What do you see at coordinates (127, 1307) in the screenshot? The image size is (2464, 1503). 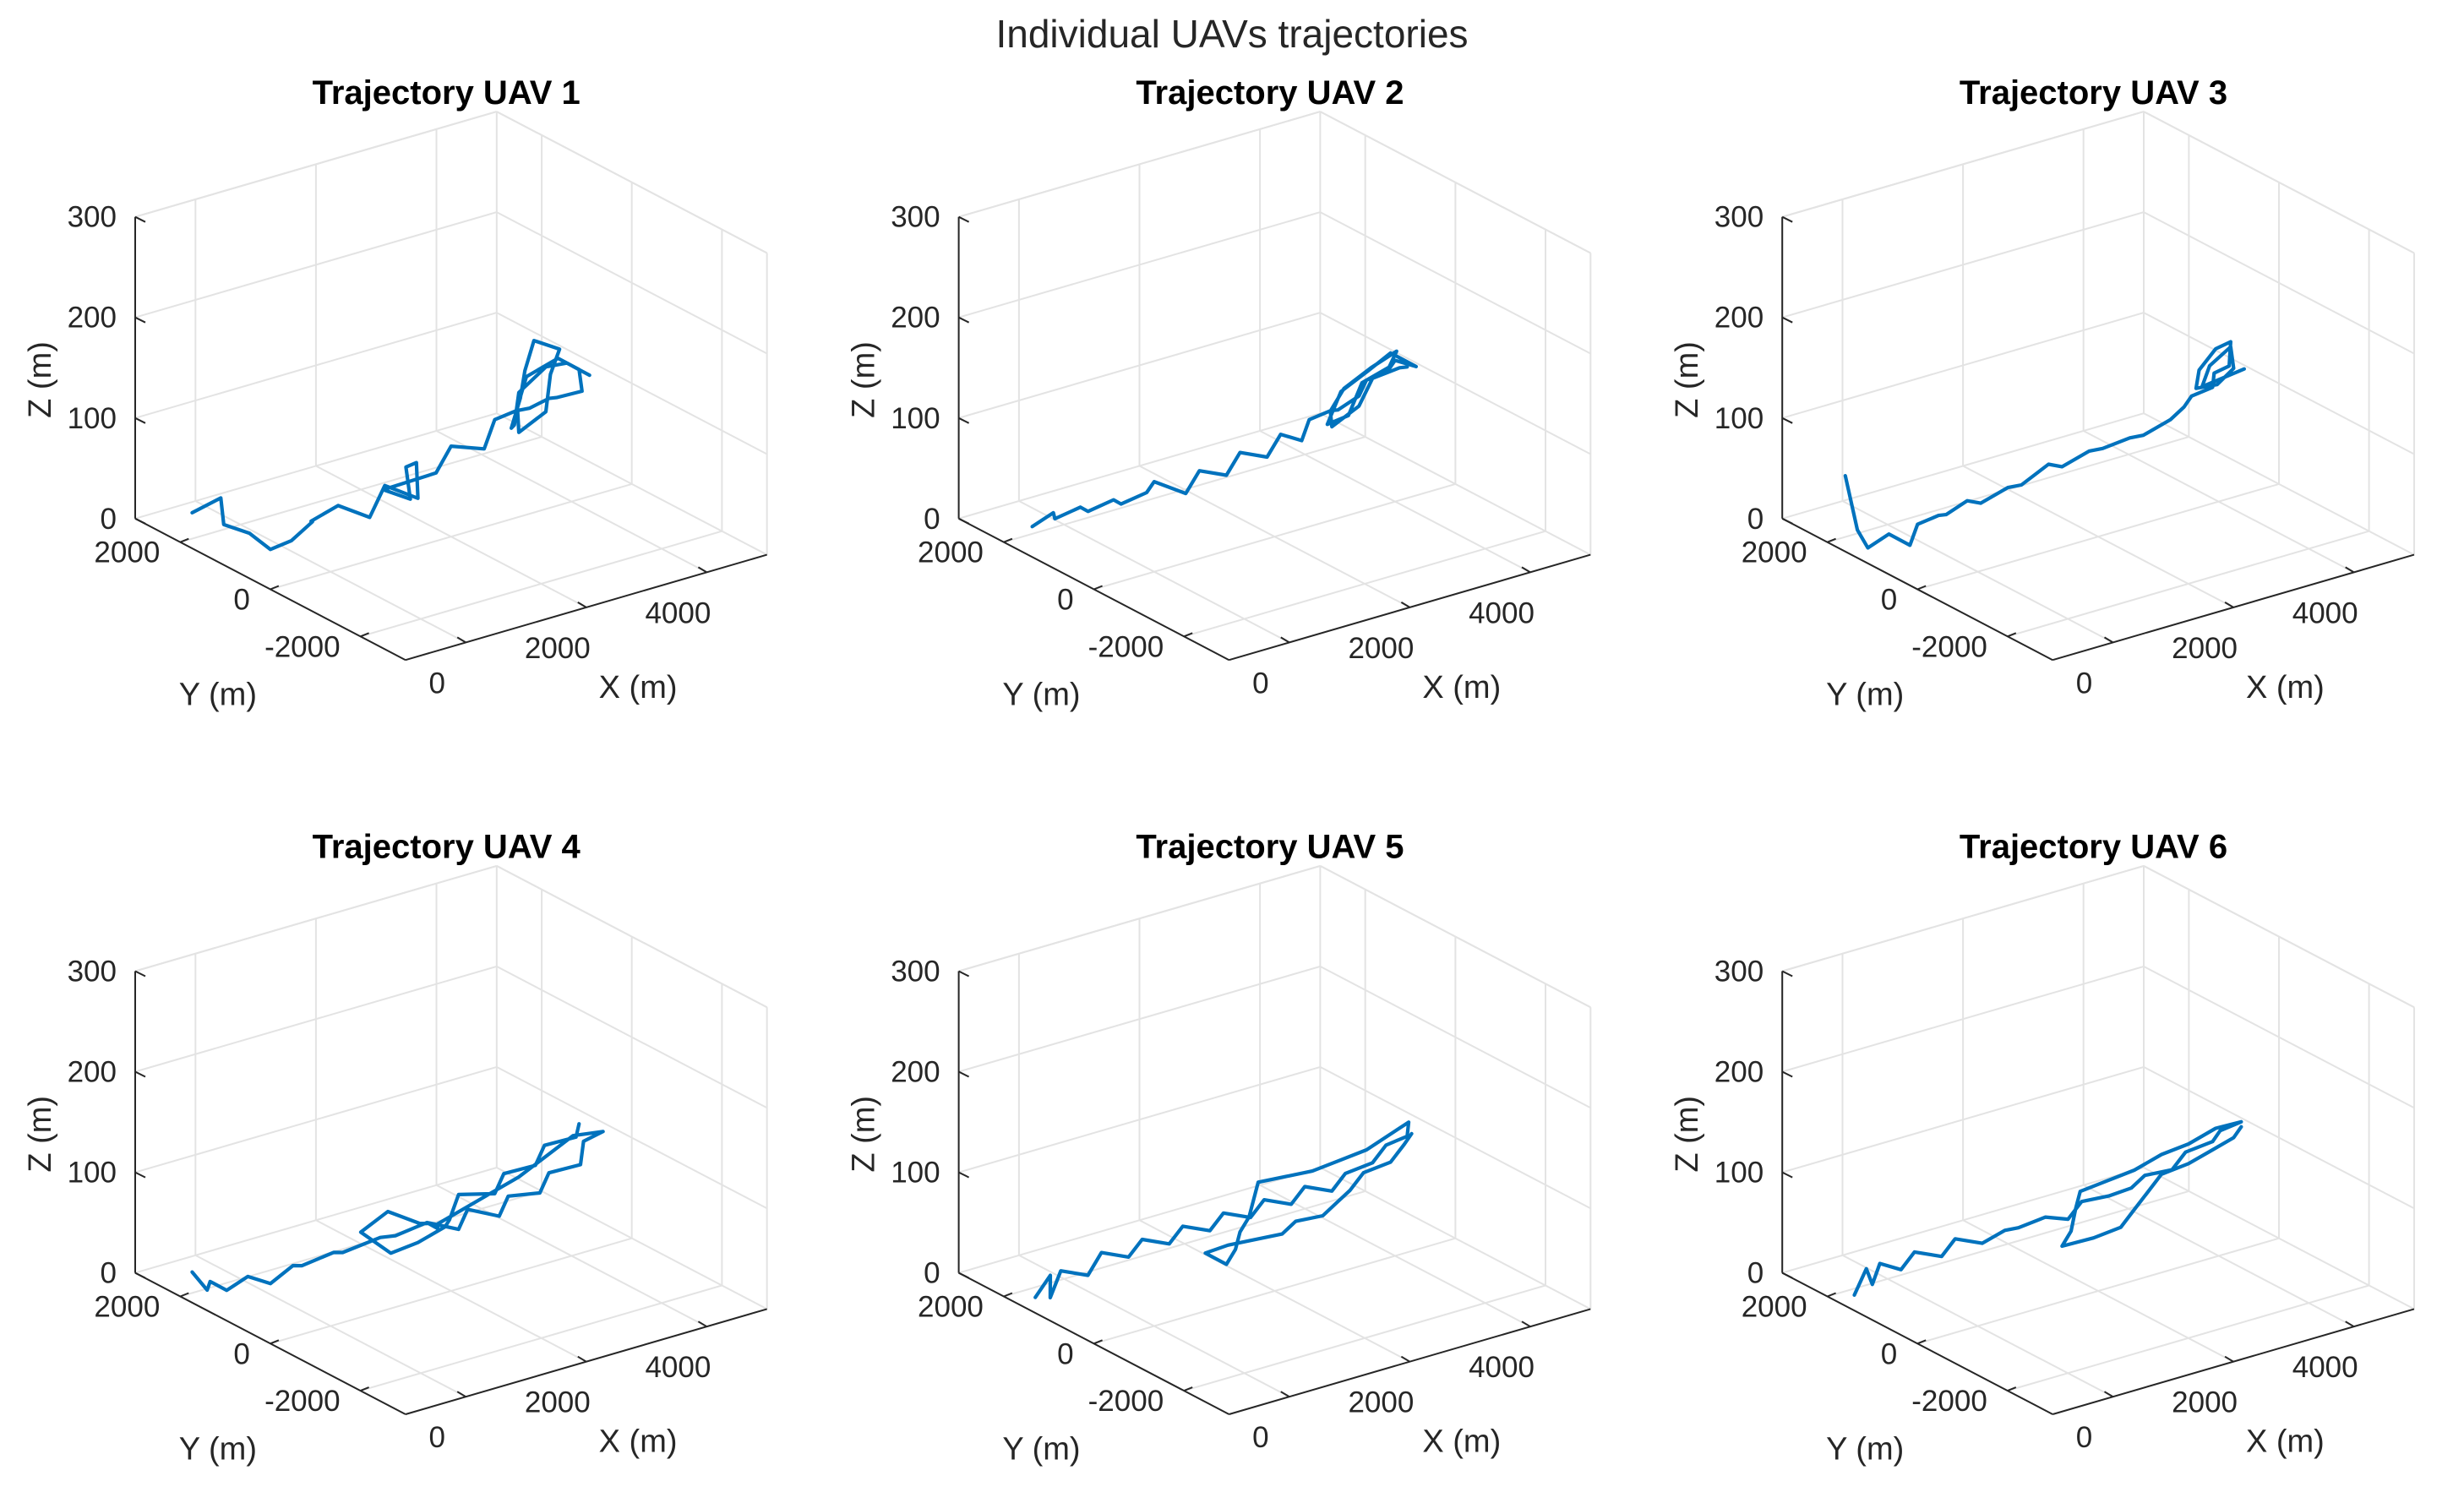 I see `y-tick-label: 2000` at bounding box center [127, 1307].